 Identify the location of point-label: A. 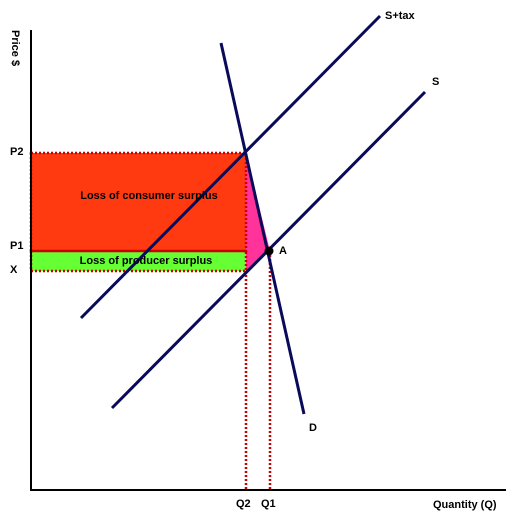
(283, 251).